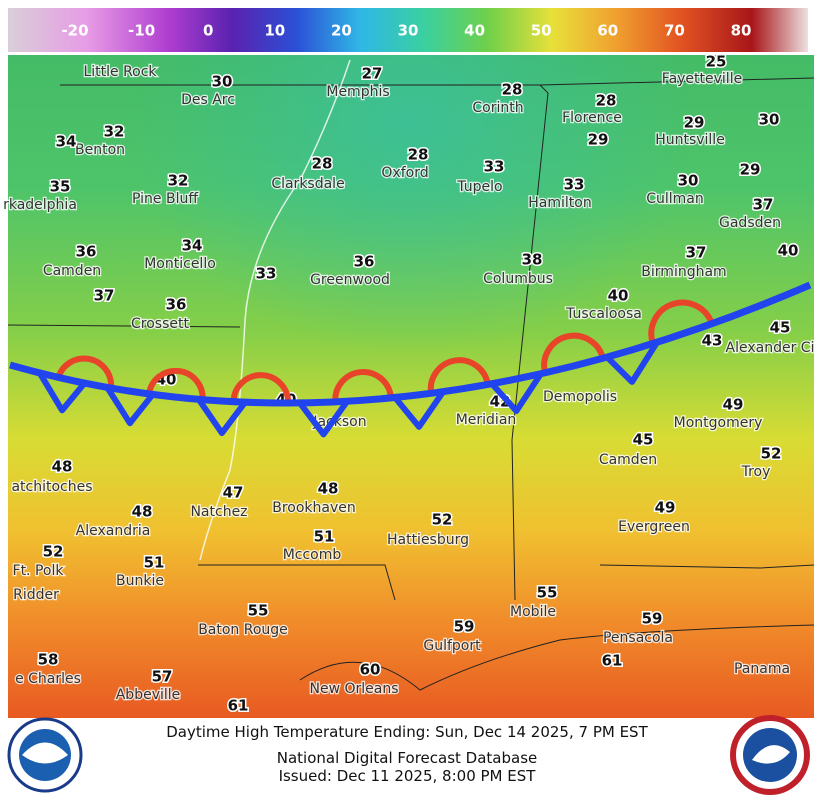 Image resolution: width=814 pixels, height=802 pixels. I want to click on footer-bg, so click(407, 760).